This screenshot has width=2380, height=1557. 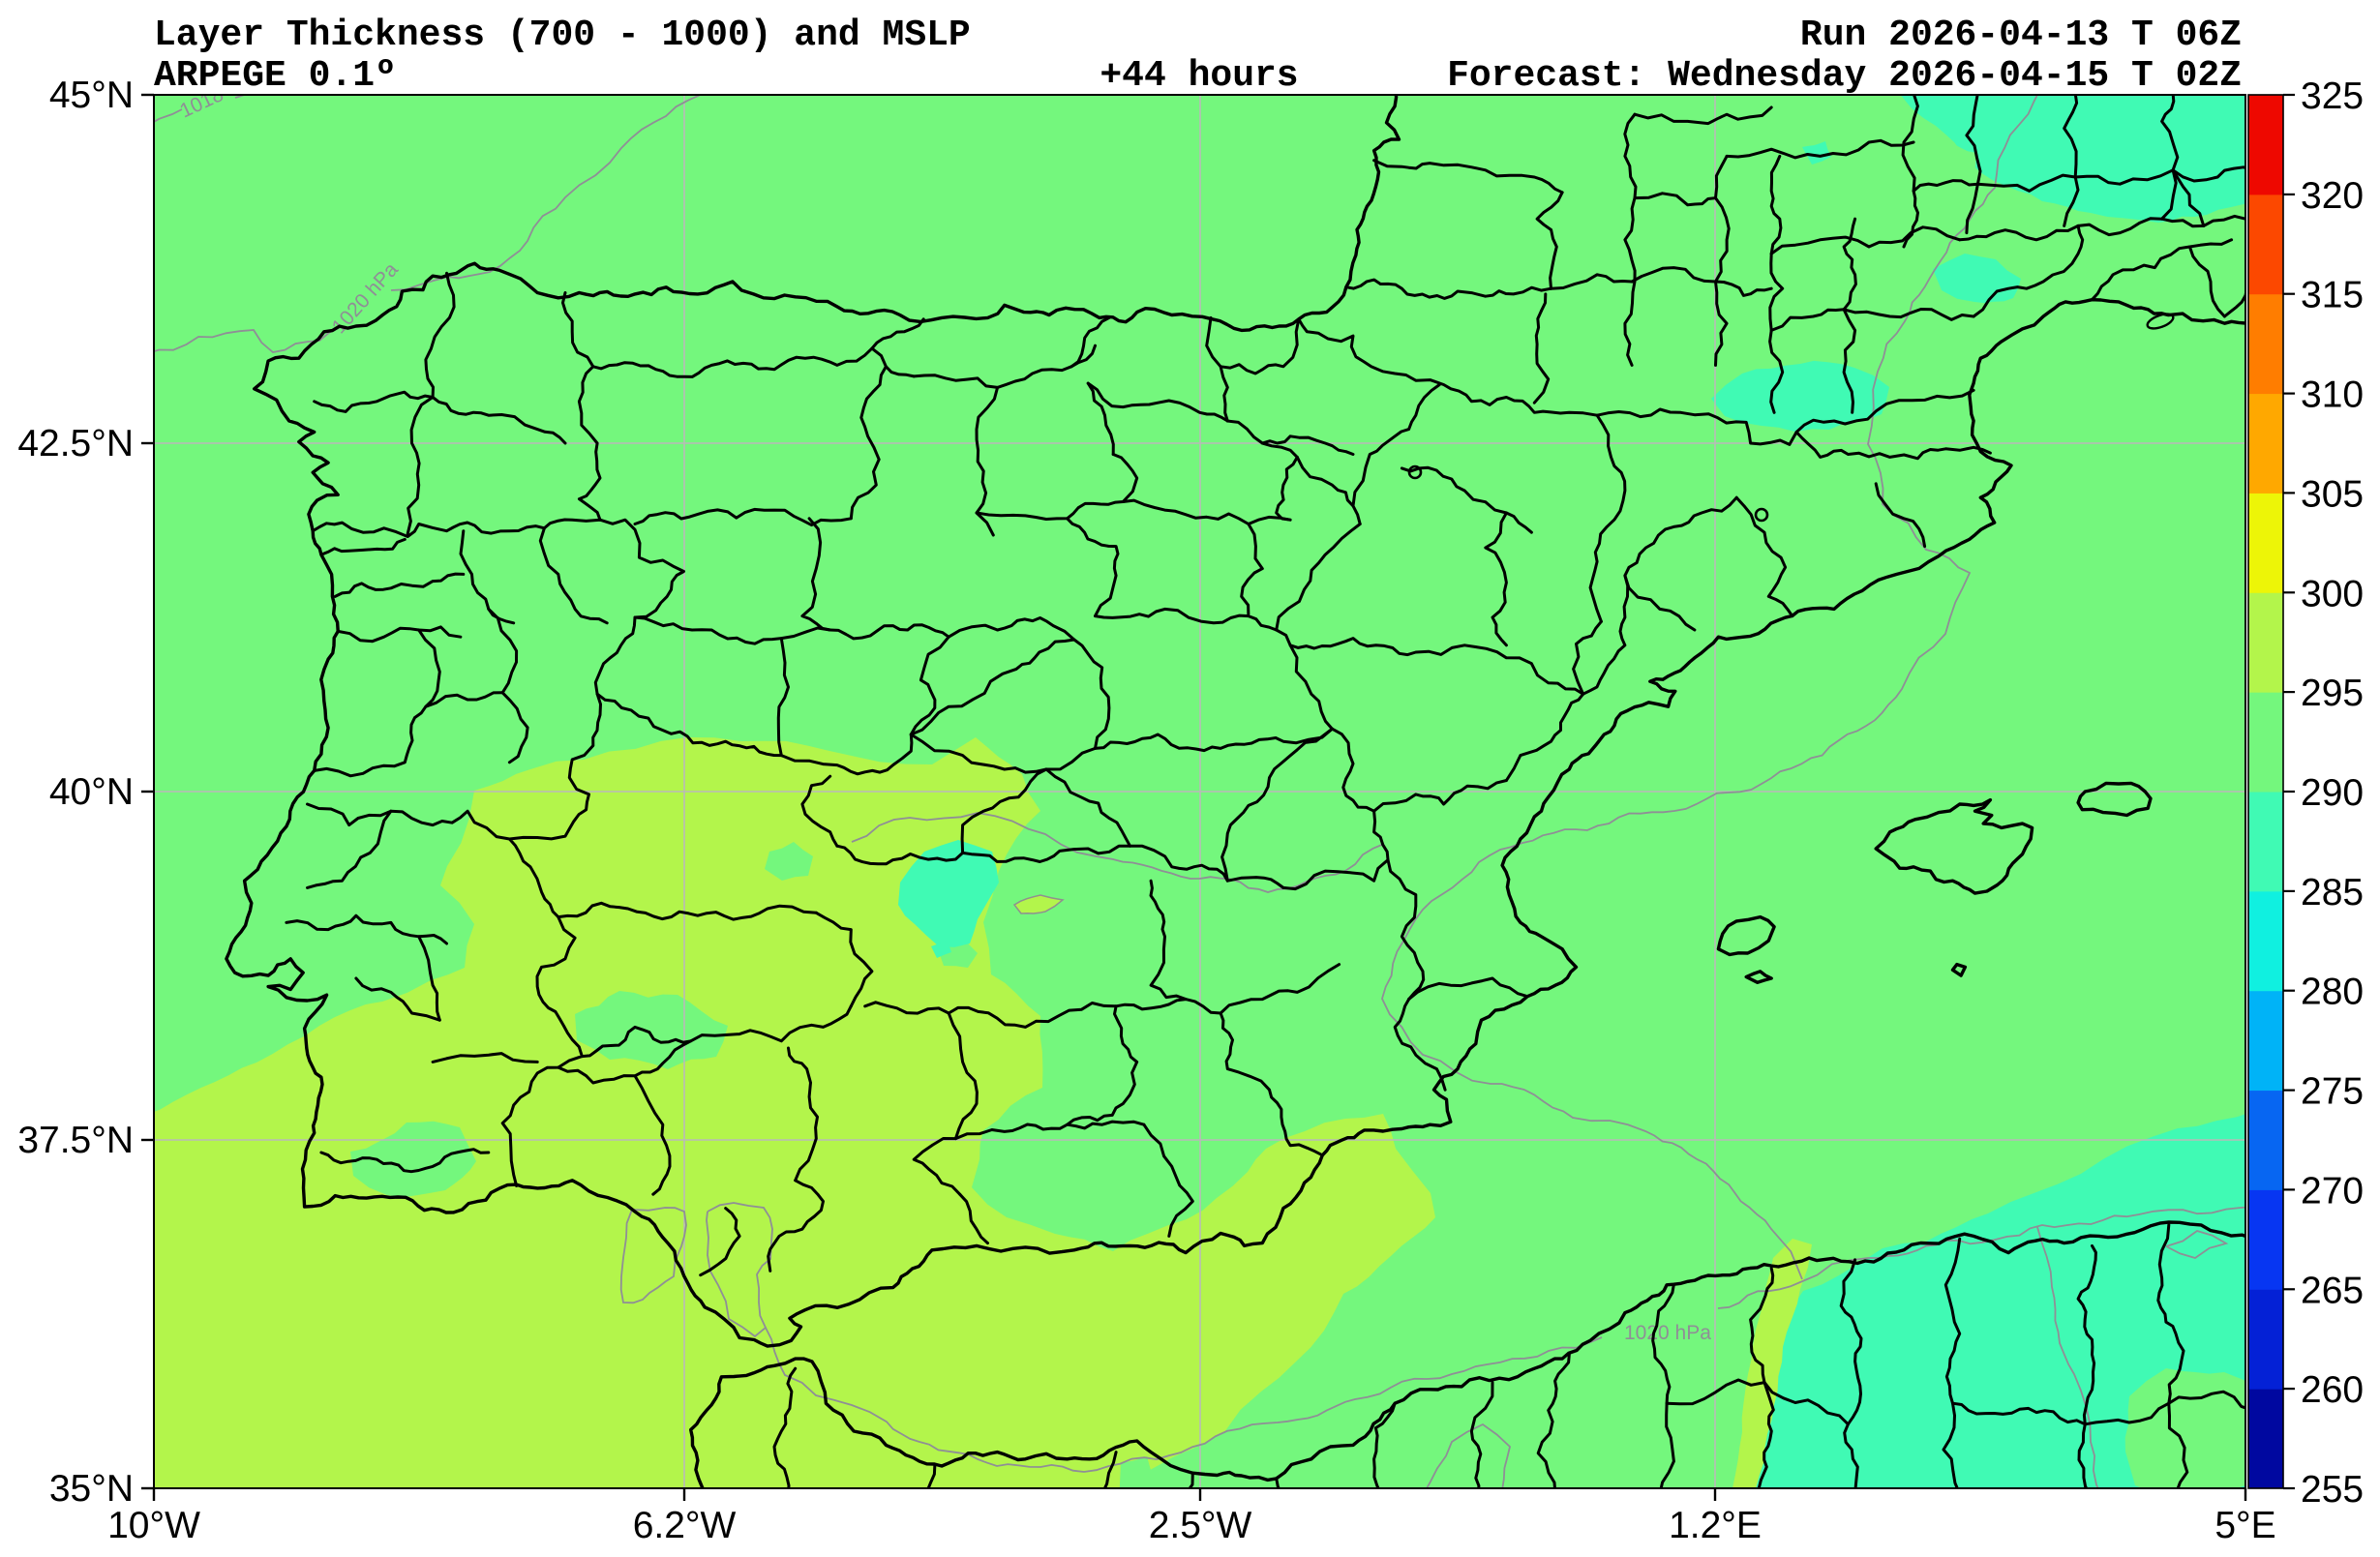 I want to click on svg-text: 37.5°N, so click(x=75, y=1140).